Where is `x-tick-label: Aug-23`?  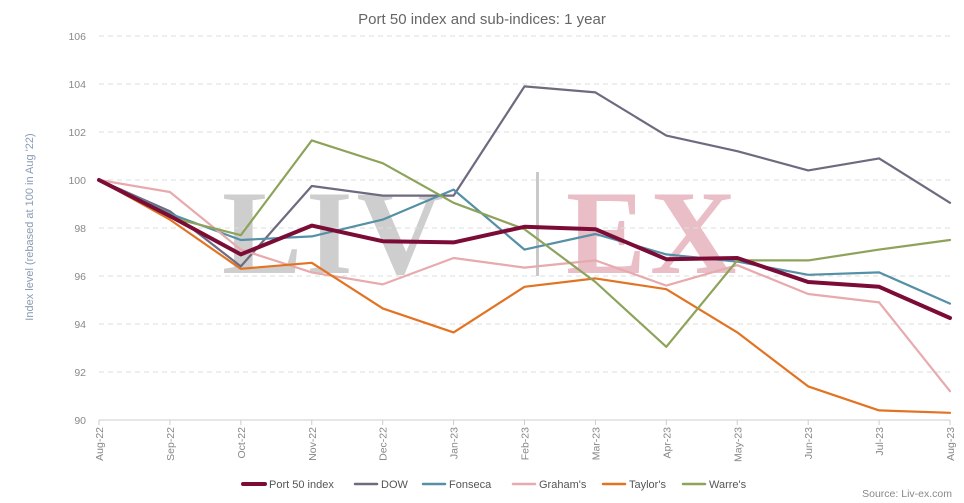
x-tick-label: Aug-23 is located at coordinates (951, 444).